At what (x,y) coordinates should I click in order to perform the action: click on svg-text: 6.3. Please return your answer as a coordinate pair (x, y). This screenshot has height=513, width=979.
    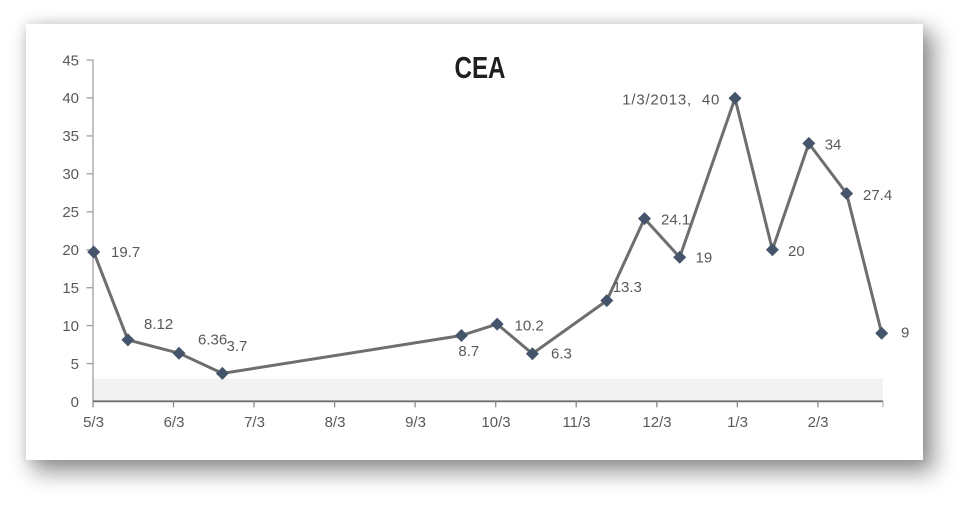
    Looking at the image, I should click on (561, 353).